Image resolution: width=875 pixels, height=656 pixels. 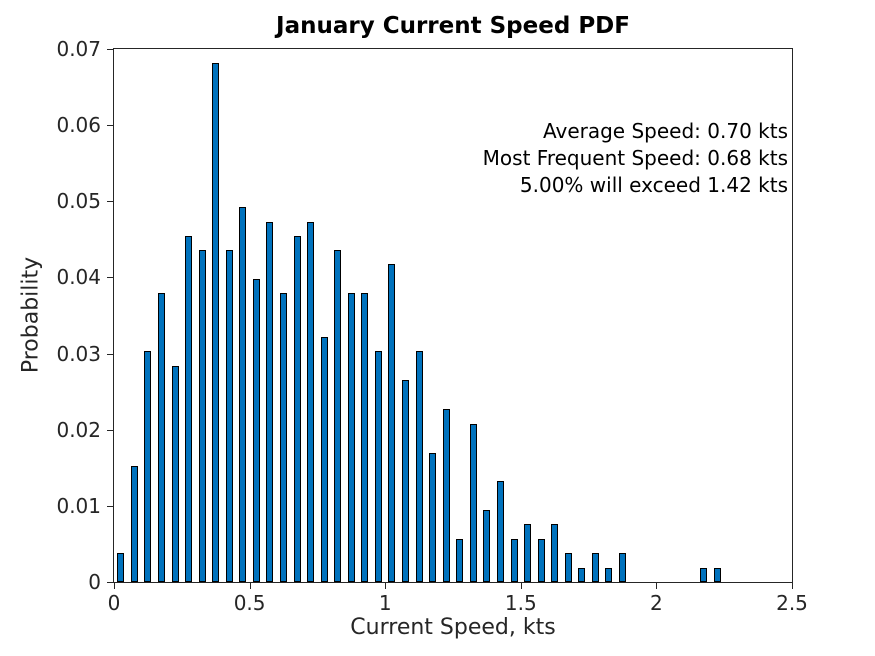 I want to click on y-tick-label: 0.06, so click(x=78, y=125).